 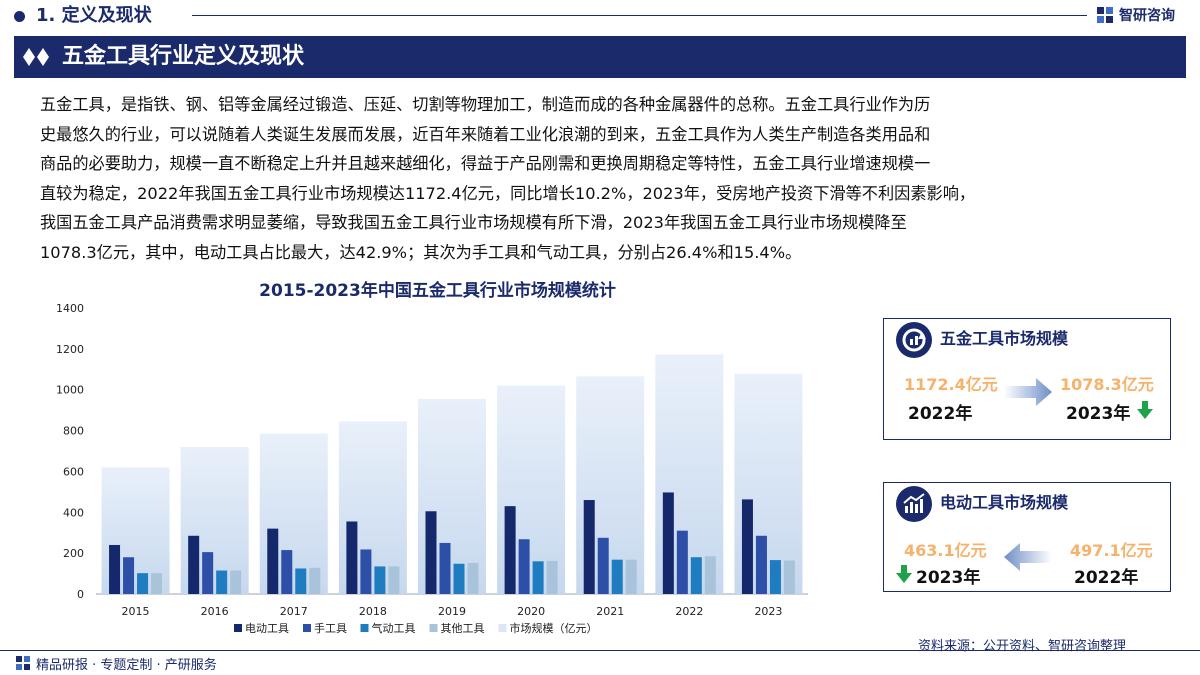 I want to click on y-tick-label: 800, so click(x=73, y=431).